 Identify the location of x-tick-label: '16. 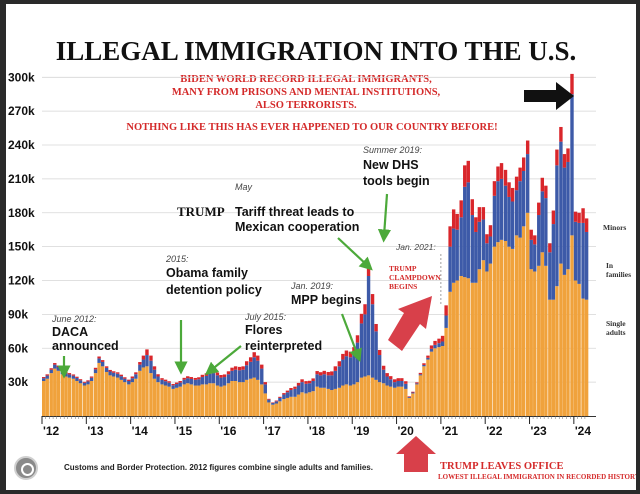
(228, 431).